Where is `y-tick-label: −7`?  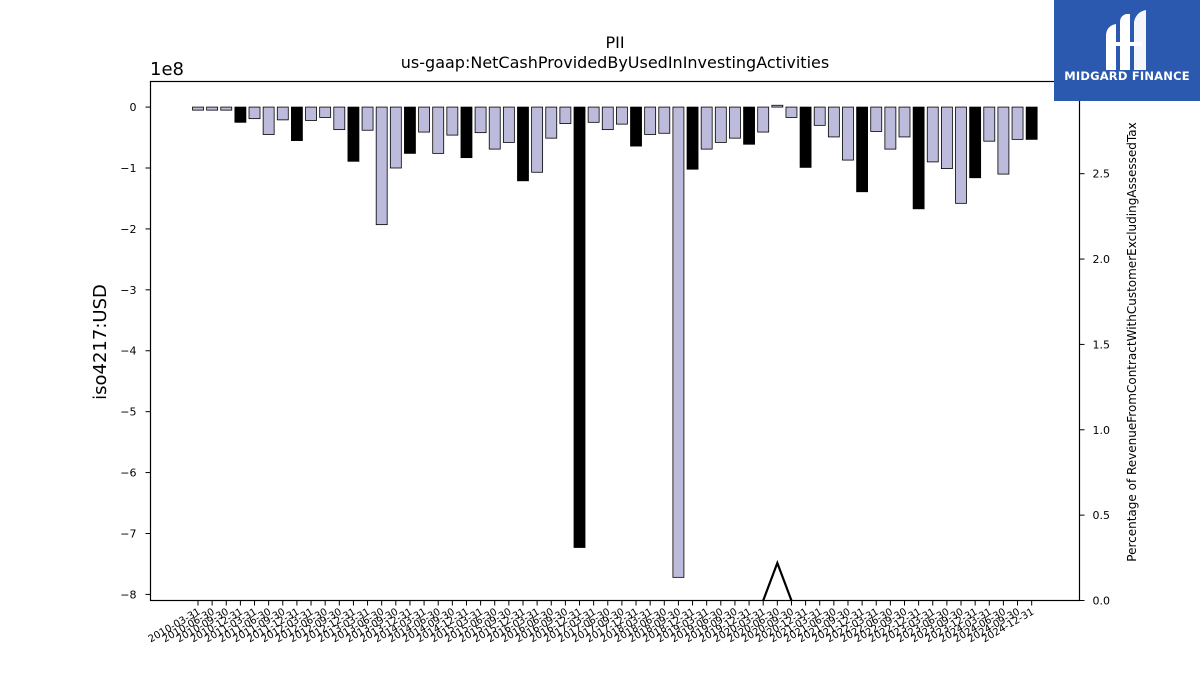 y-tick-label: −7 is located at coordinates (128, 533).